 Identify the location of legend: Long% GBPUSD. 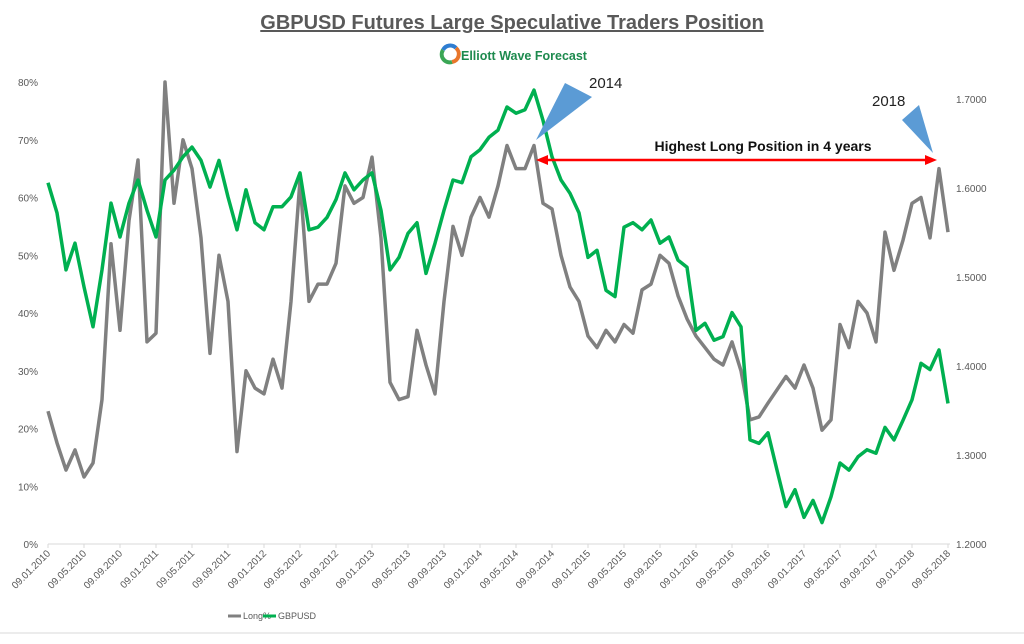
(272, 616).